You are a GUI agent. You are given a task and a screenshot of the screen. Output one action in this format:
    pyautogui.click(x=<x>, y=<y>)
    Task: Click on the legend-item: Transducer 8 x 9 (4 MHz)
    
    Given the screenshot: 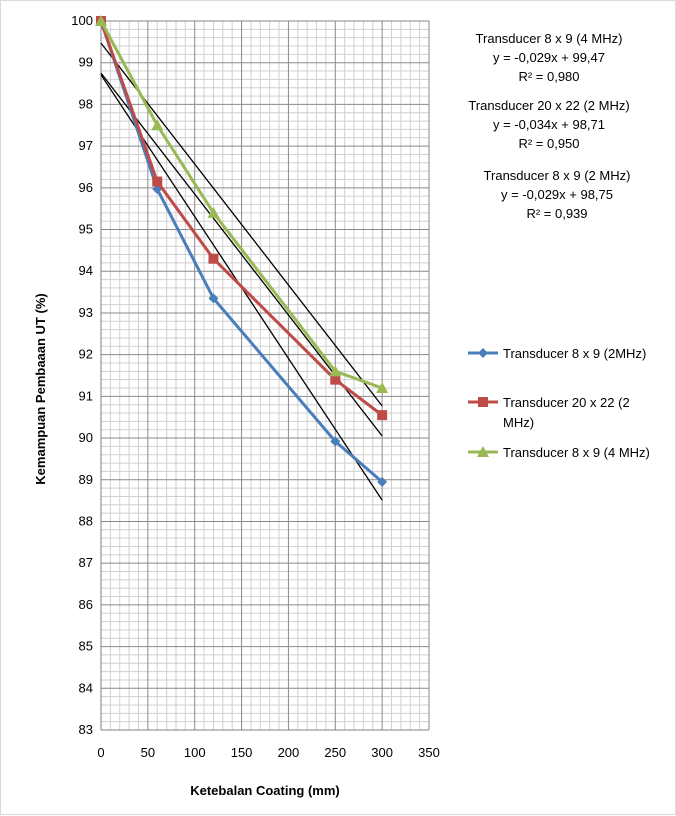 What is the action you would take?
    pyautogui.click(x=559, y=452)
    